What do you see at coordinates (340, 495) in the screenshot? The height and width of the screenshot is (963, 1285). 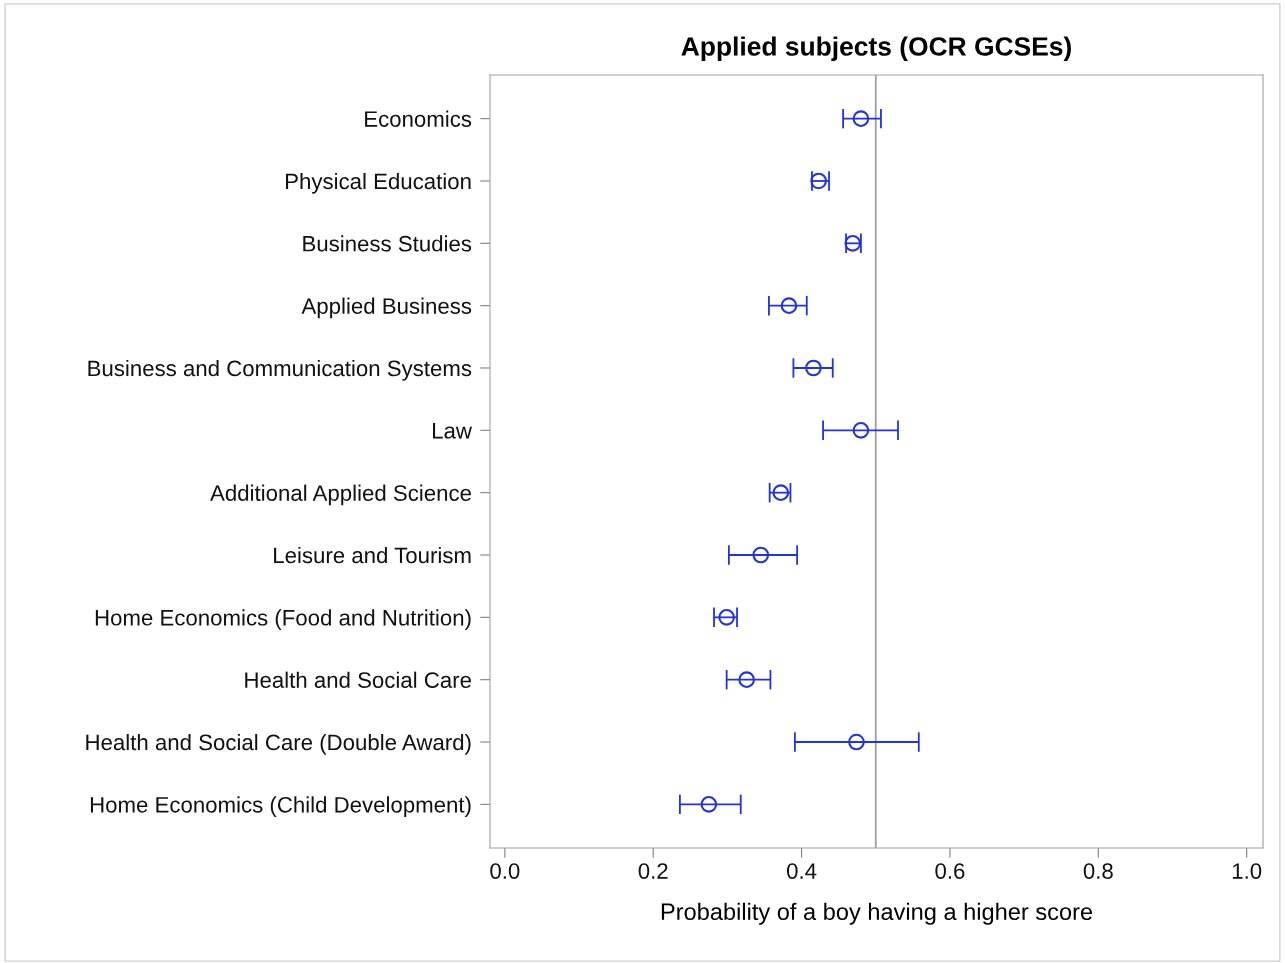 I see `y-tick-label: Additional Applied Science` at bounding box center [340, 495].